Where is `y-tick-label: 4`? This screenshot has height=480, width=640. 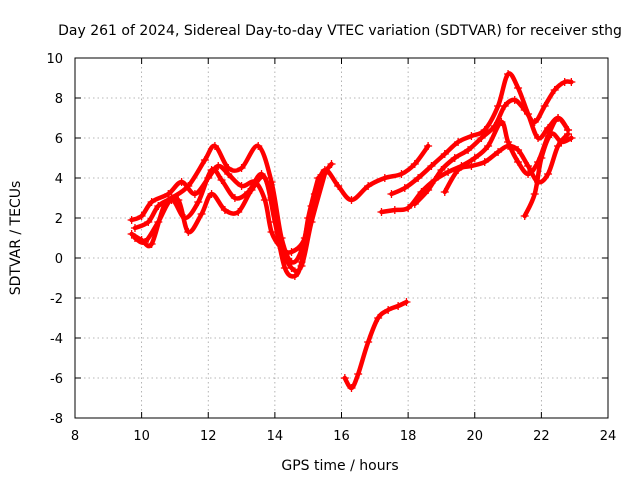
y-tick-label: 4 is located at coordinates (59, 179).